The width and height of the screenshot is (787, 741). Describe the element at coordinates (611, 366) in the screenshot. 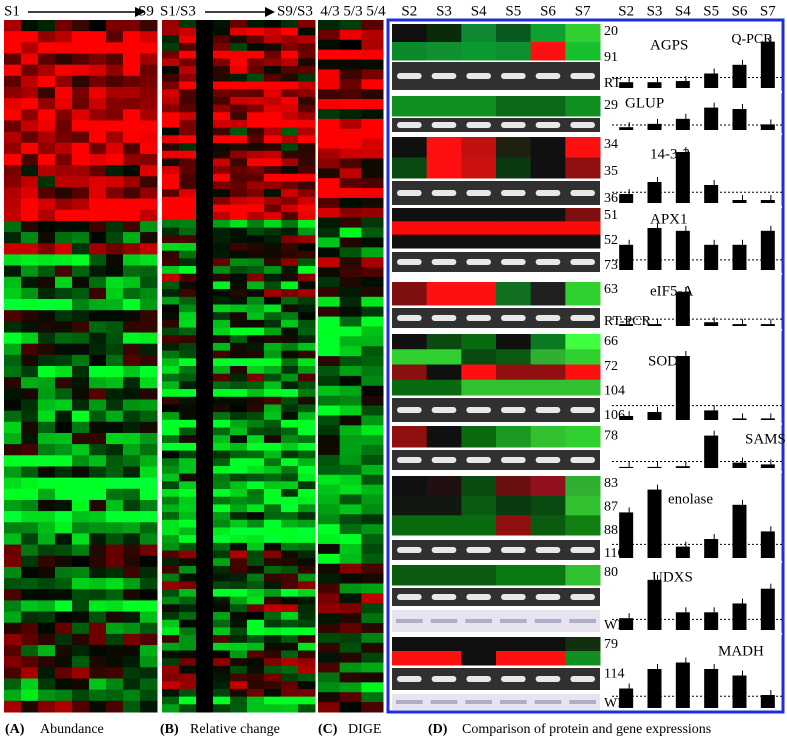

I see `row-label: 72` at that location.